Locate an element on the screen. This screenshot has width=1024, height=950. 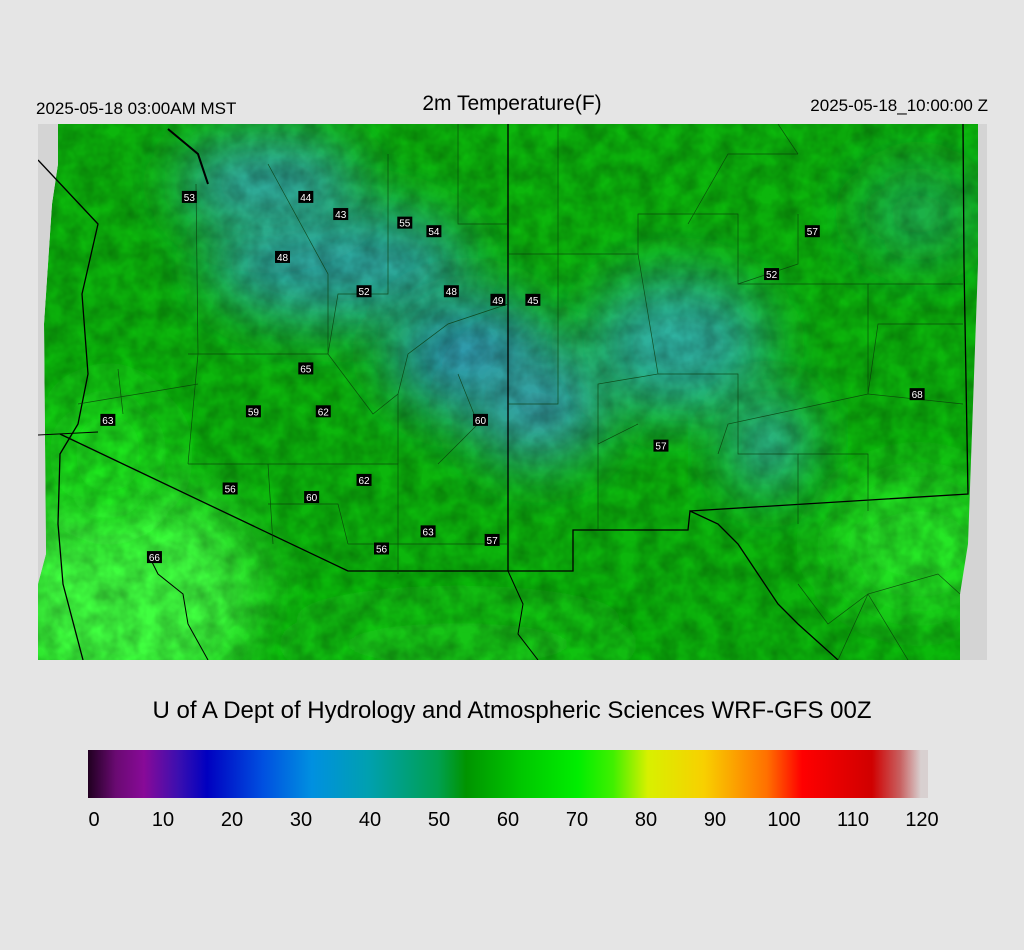
station-label: 65 is located at coordinates (306, 368).